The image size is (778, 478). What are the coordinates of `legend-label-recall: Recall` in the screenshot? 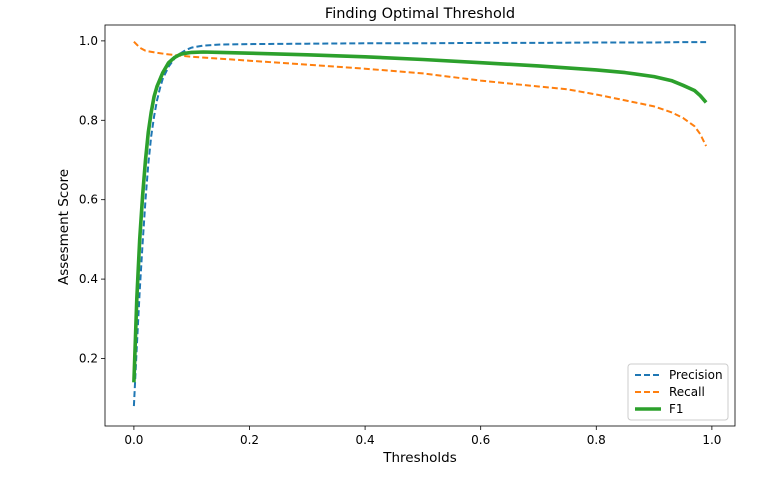 It's located at (687, 392).